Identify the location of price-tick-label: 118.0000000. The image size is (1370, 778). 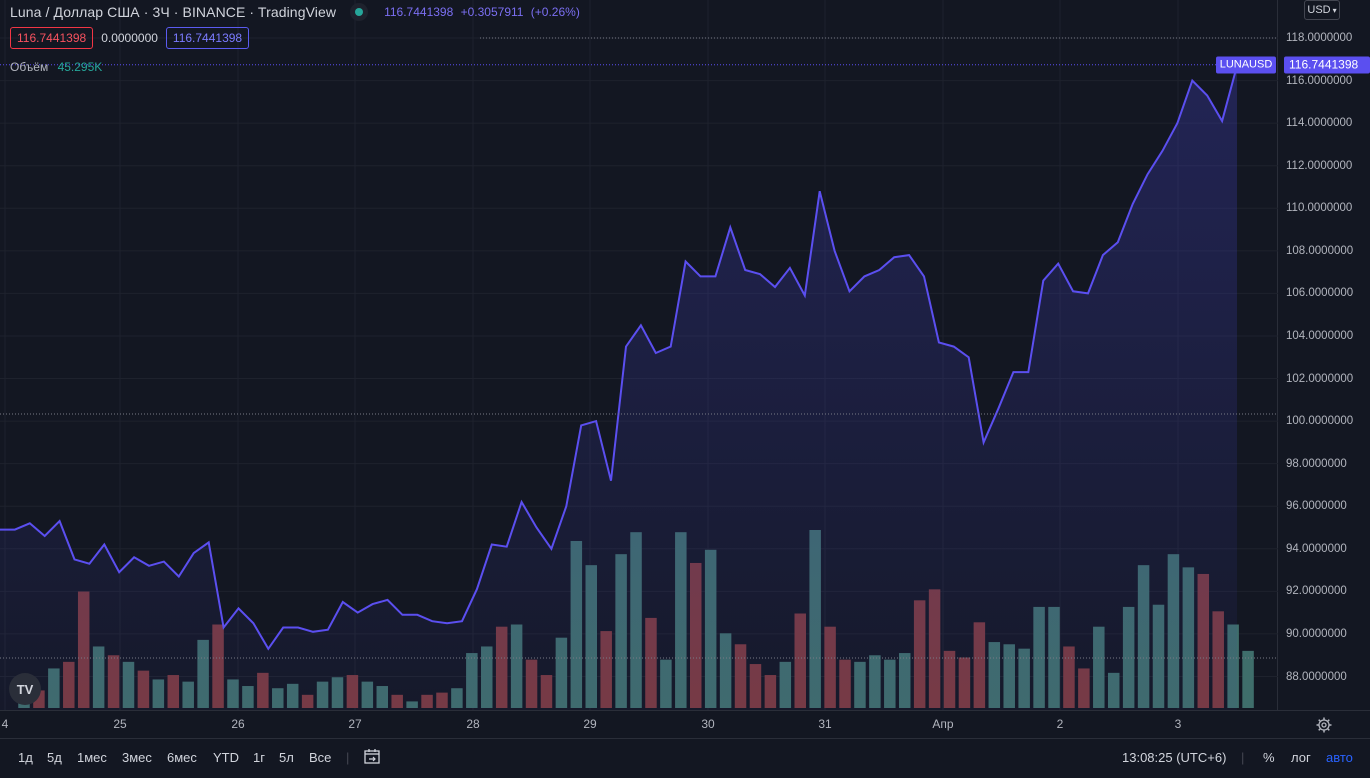
(1319, 38).